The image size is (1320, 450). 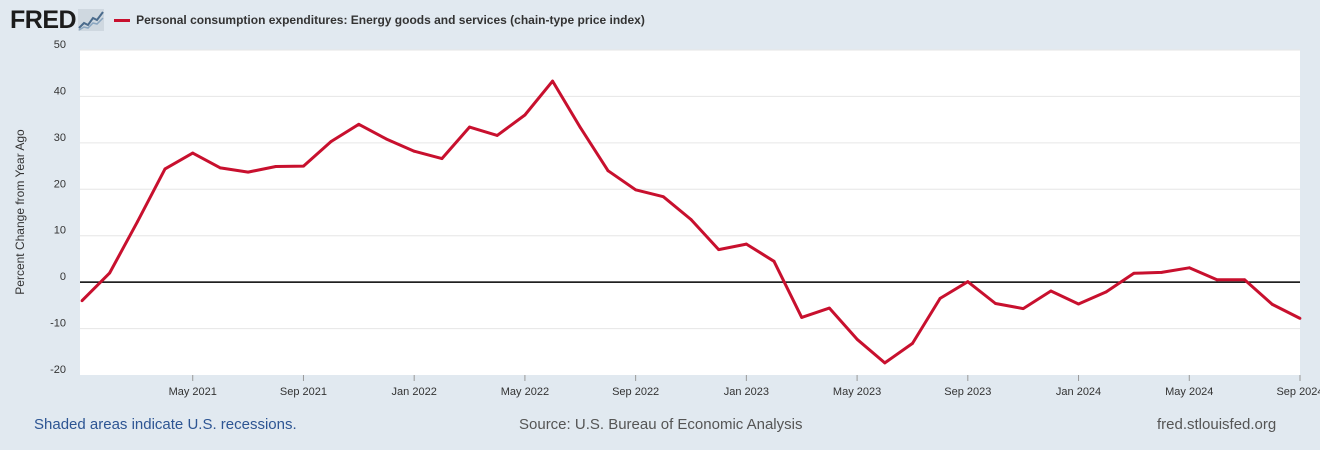 I want to click on site-link: fred.stlouisfed.org, so click(x=1217, y=424).